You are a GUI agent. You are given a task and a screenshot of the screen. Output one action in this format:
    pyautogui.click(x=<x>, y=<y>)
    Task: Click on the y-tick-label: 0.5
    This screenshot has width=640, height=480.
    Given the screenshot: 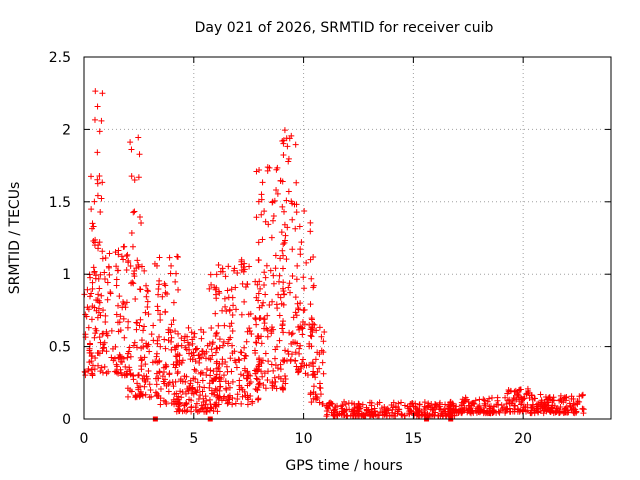 What is the action you would take?
    pyautogui.click(x=60, y=348)
    